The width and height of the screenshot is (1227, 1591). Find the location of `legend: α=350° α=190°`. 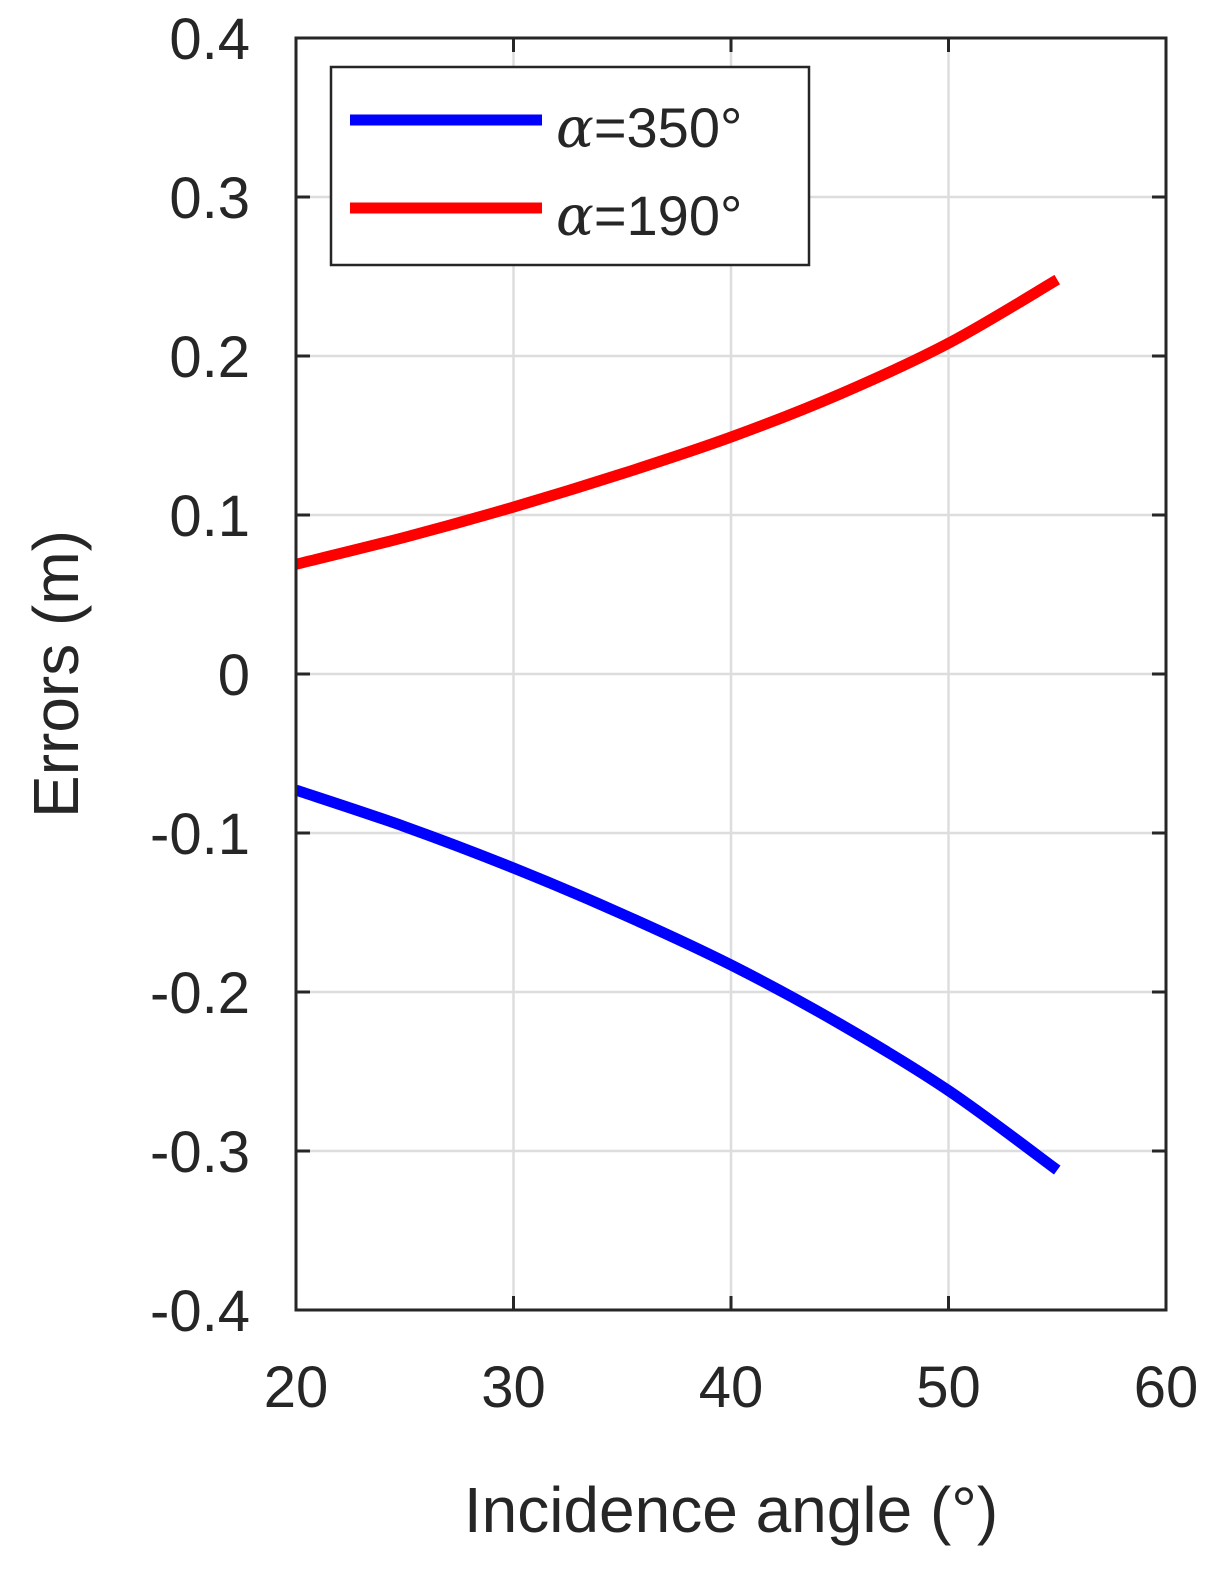

legend: α=350° α=190° is located at coordinates (570, 166).